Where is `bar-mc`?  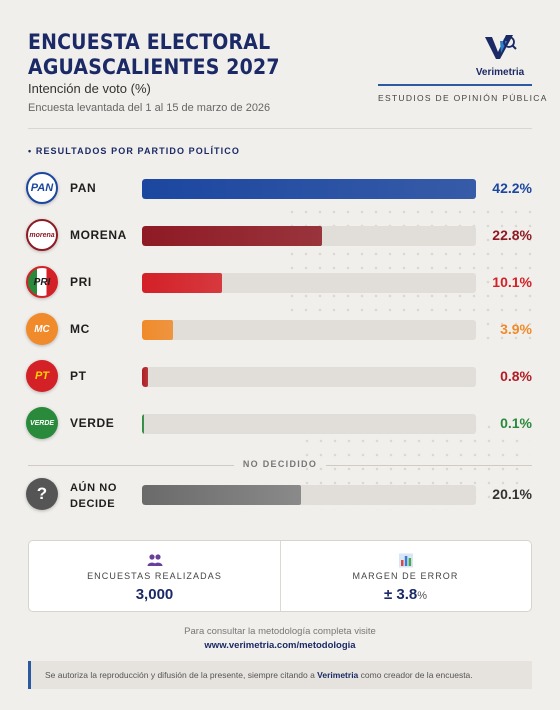 bar-mc is located at coordinates (157, 330).